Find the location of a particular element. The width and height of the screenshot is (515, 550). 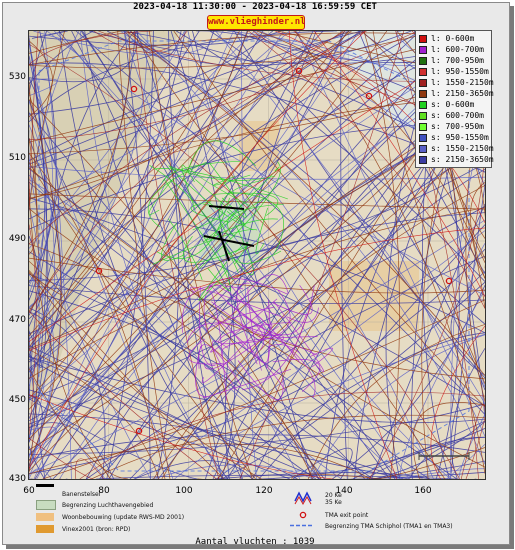

airport-area-label: Begrenzing Luchthavengebied is located at coordinates (108, 505).